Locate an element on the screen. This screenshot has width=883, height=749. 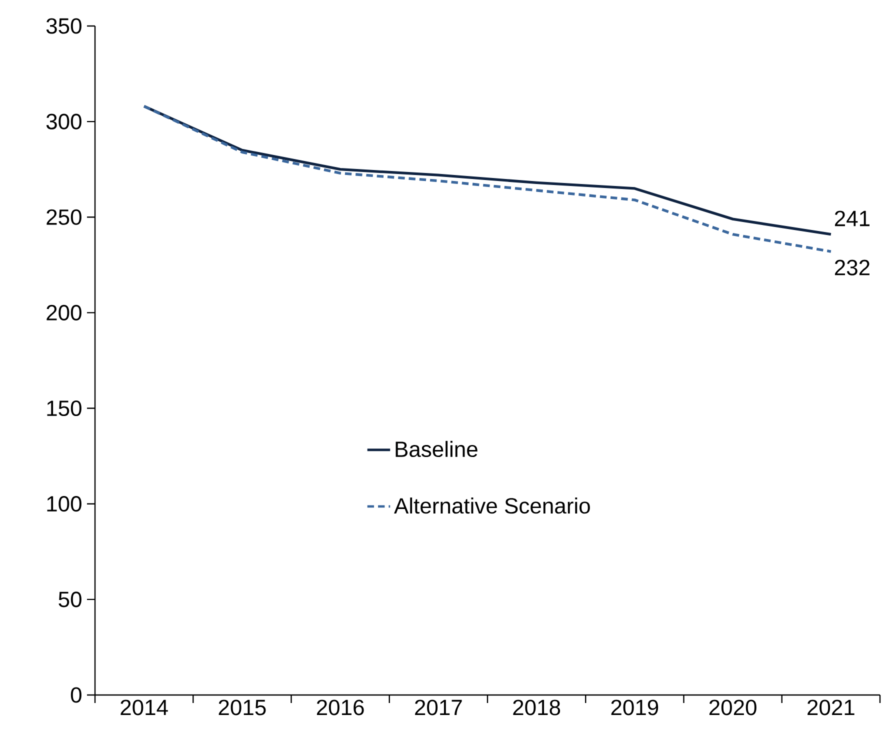
y-tick-label: 50 is located at coordinates (70, 600).